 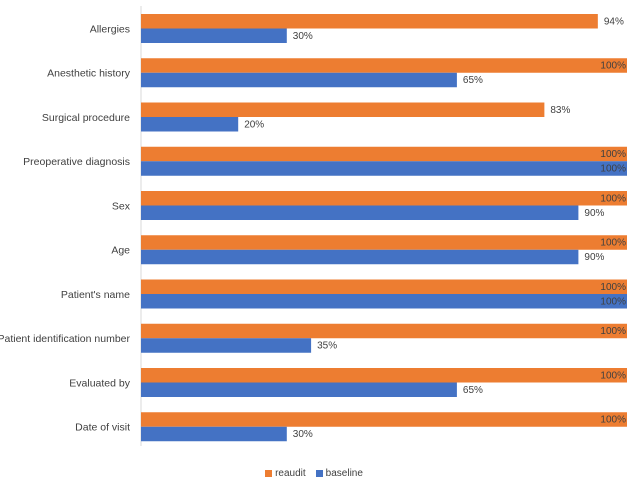 I want to click on value-label-baseline-preoperative-diagnosis: 100%, so click(x=613, y=169).